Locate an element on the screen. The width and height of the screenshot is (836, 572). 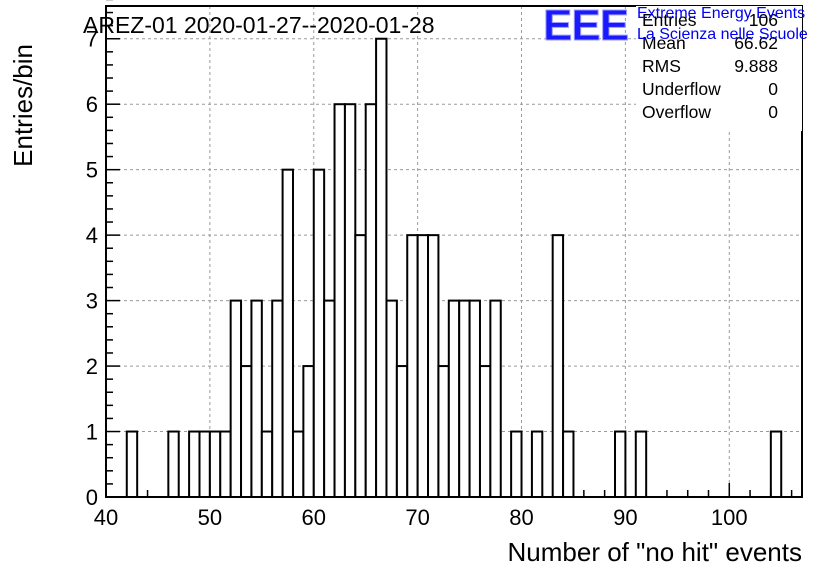
y-tick-label-0: 0 is located at coordinates (92, 497).